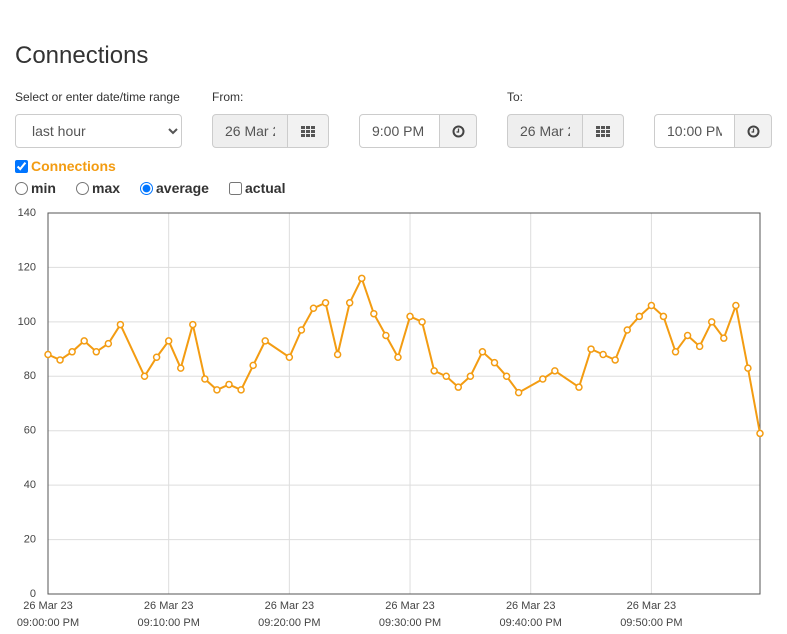  Describe the element at coordinates (694, 131) in the screenshot. I see `to-time` at that location.